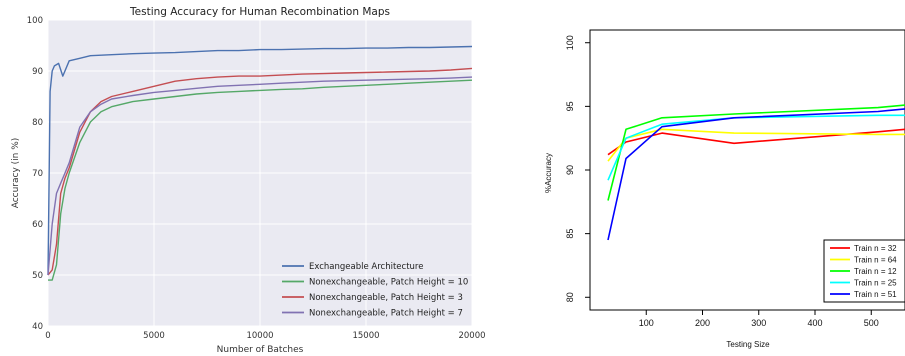  What do you see at coordinates (386, 314) in the screenshot?
I see `left-legend-label-3: Nonexchangeable, Patch Height = 7` at bounding box center [386, 314].